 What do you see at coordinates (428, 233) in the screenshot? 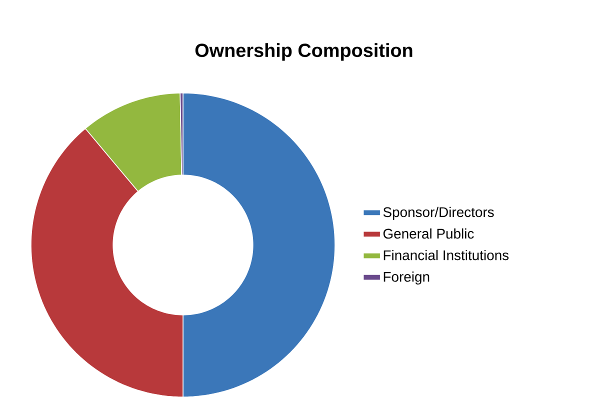
I see `legend-label: General Public` at bounding box center [428, 233].